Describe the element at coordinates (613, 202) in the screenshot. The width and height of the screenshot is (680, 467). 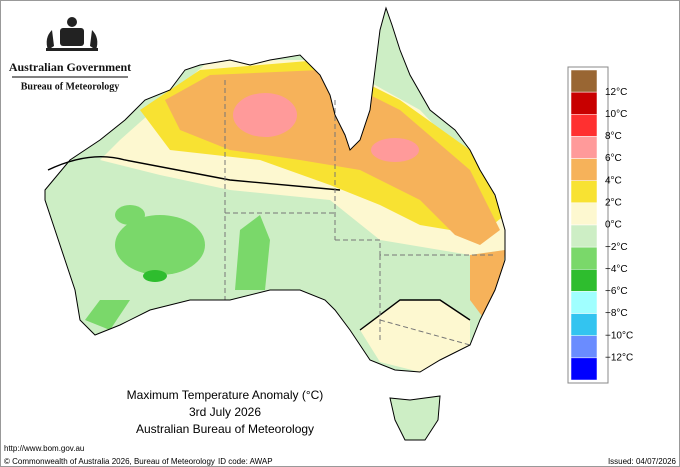
I see `legend-label: 2°C` at that location.